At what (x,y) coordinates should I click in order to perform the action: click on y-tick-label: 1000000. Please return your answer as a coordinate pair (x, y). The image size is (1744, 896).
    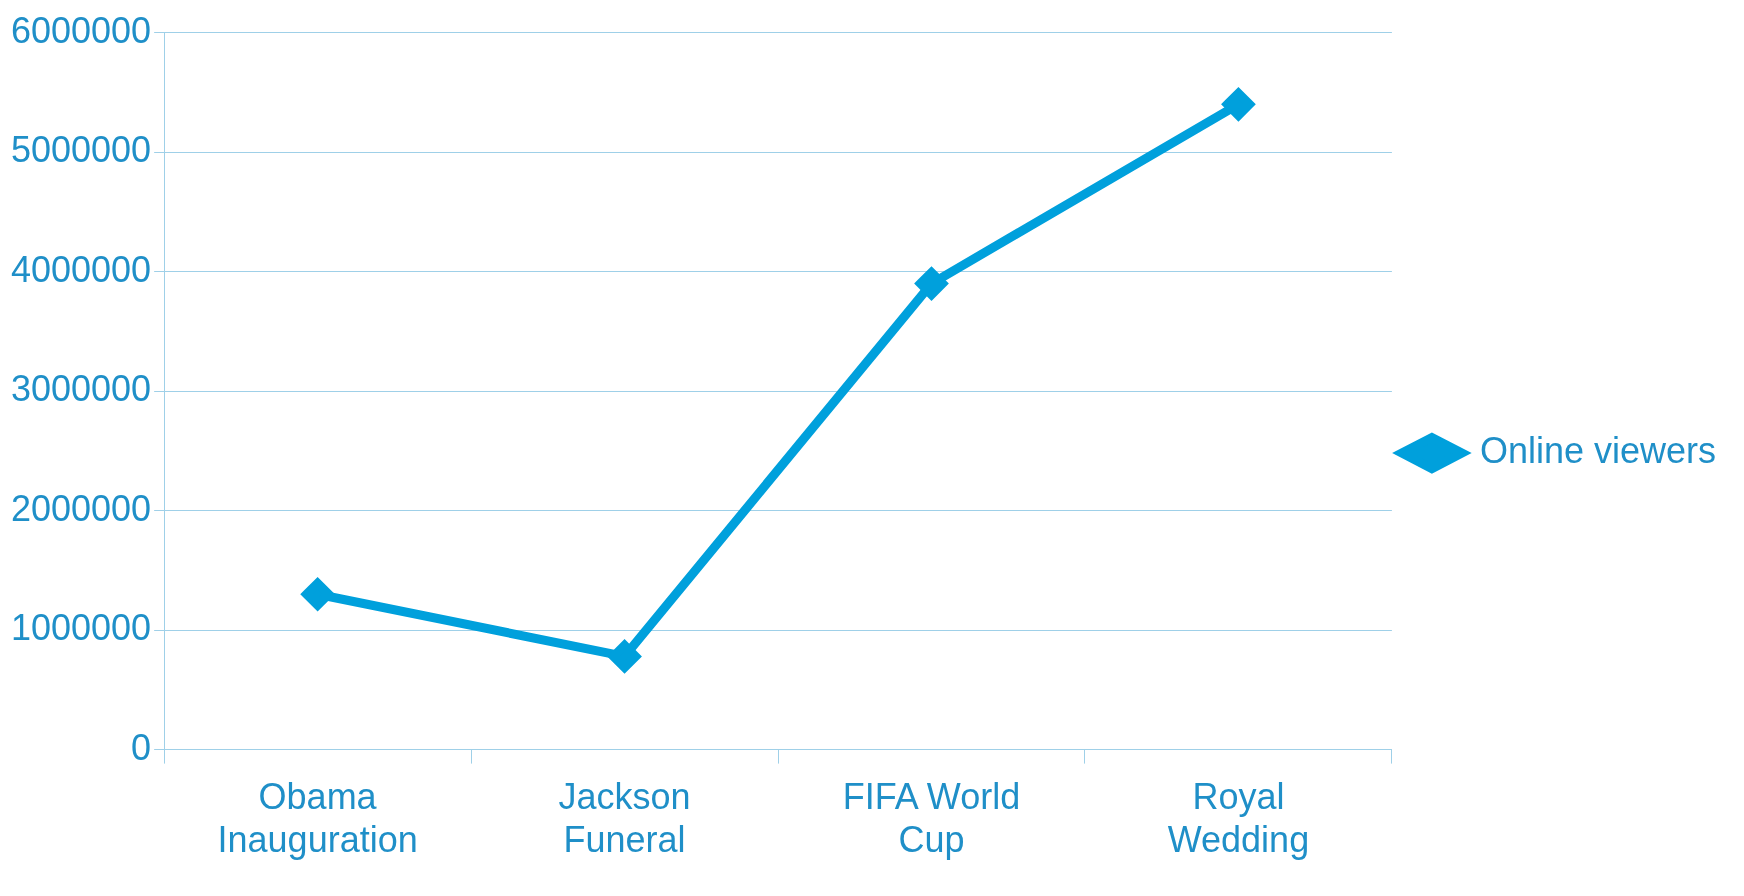
    Looking at the image, I should click on (81, 628).